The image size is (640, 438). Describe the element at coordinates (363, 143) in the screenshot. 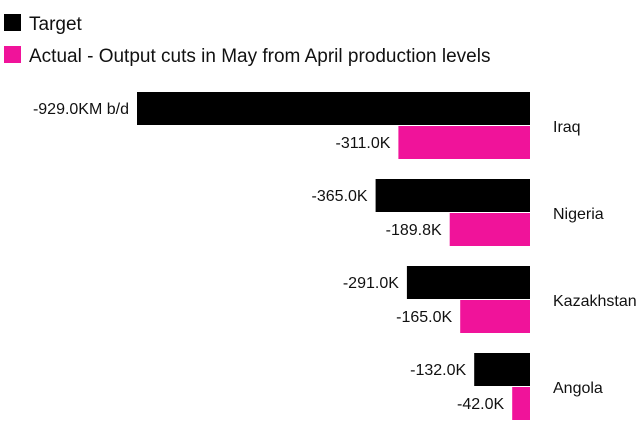

I see `data-label-actual-iraq: -311.0K` at that location.